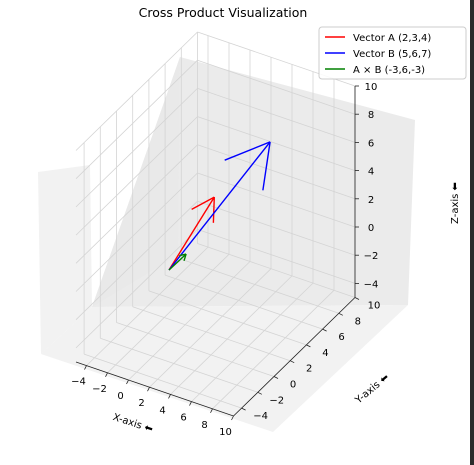  Describe the element at coordinates (260, 416) in the screenshot. I see `y-tick-label: −4` at that location.